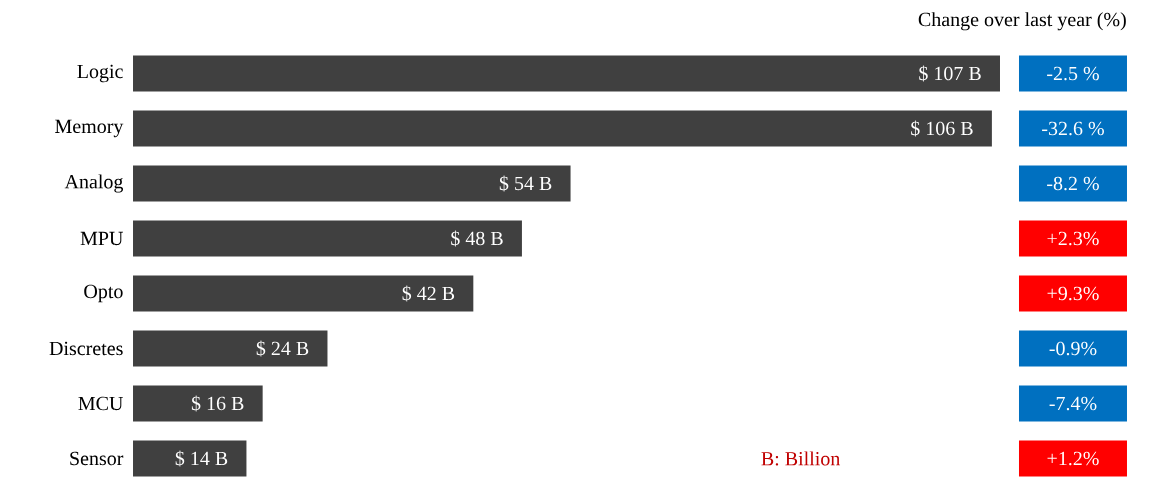 The height and width of the screenshot is (493, 1154). What do you see at coordinates (1073, 238) in the screenshot?
I see `data-label: +2.3%` at bounding box center [1073, 238].